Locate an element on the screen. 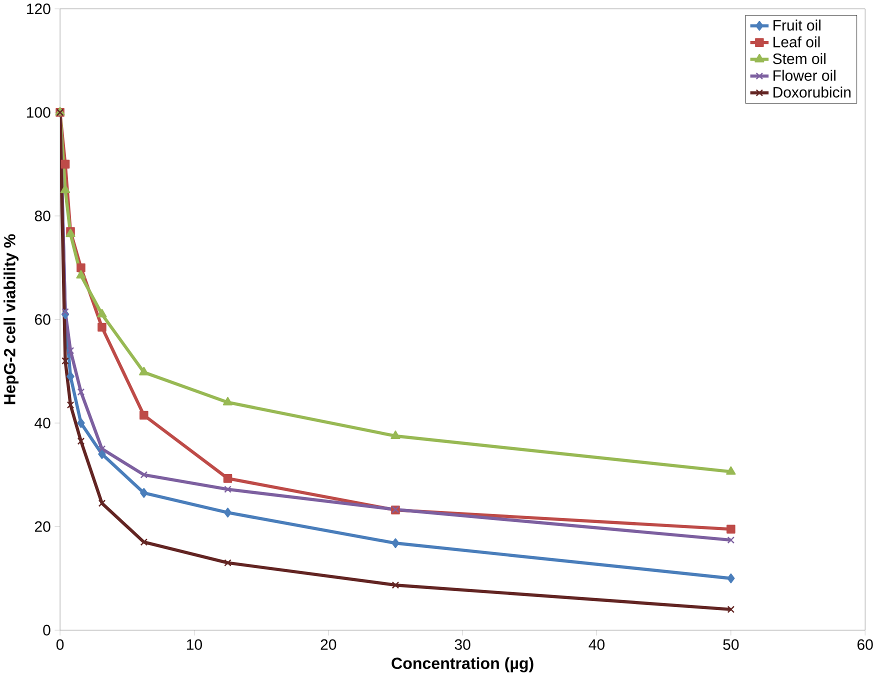 The image size is (877, 676). y-tick-label: 60 is located at coordinates (42, 319).